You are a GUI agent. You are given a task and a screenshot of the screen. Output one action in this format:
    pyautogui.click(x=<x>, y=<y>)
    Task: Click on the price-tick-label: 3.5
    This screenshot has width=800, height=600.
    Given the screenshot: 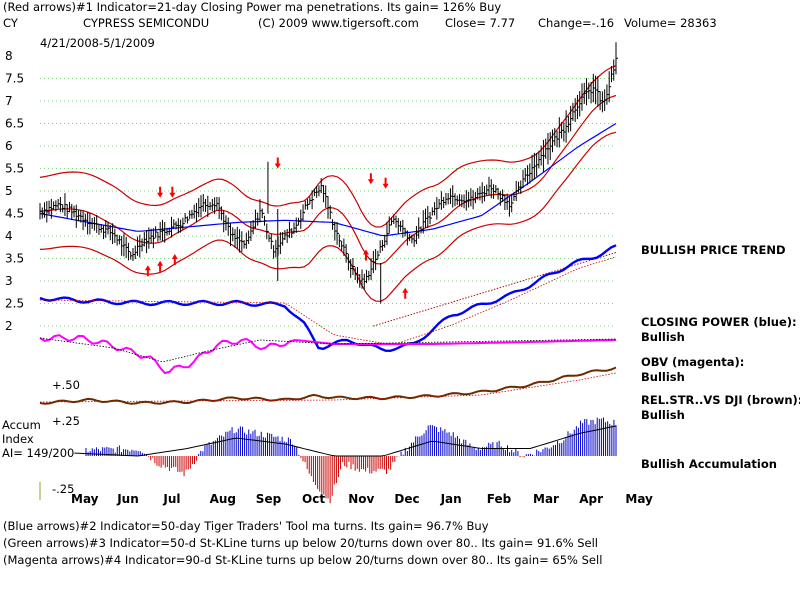 What is the action you would take?
    pyautogui.click(x=14, y=259)
    